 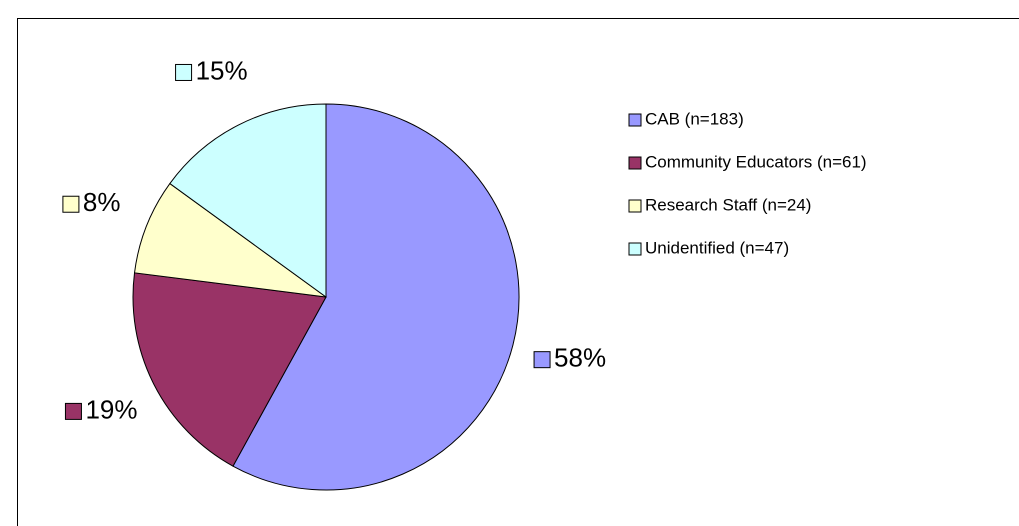 I want to click on data-label: 8%, so click(x=102, y=202).